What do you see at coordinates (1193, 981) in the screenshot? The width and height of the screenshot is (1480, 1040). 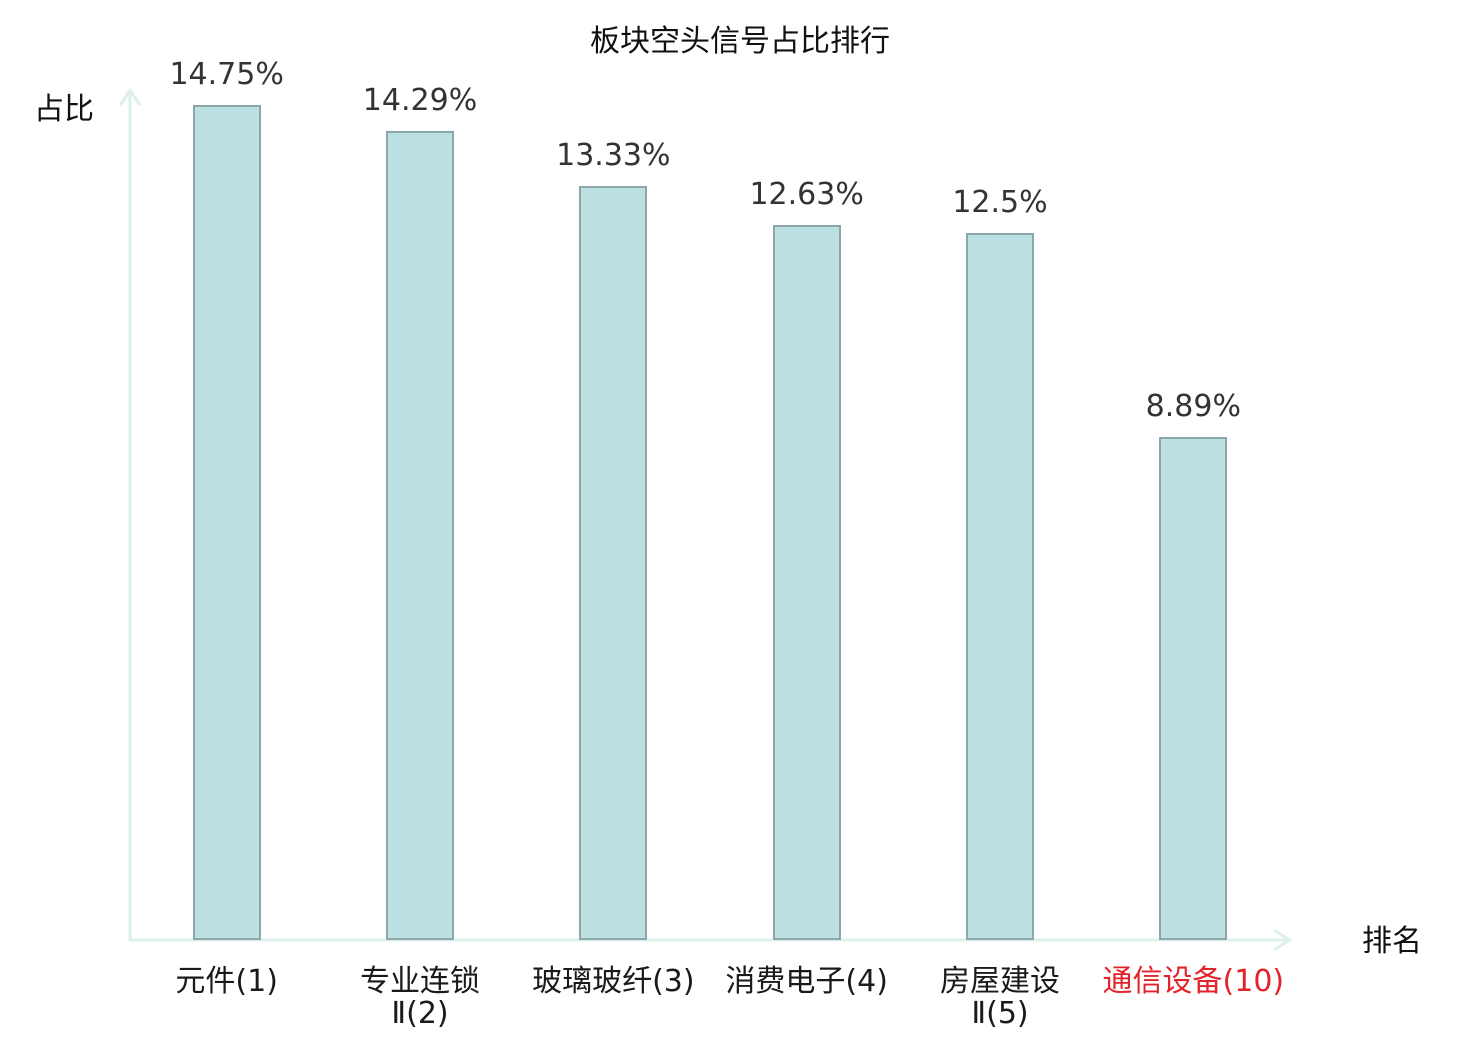 I see `category-label-6: 通信设备(10)` at bounding box center [1193, 981].